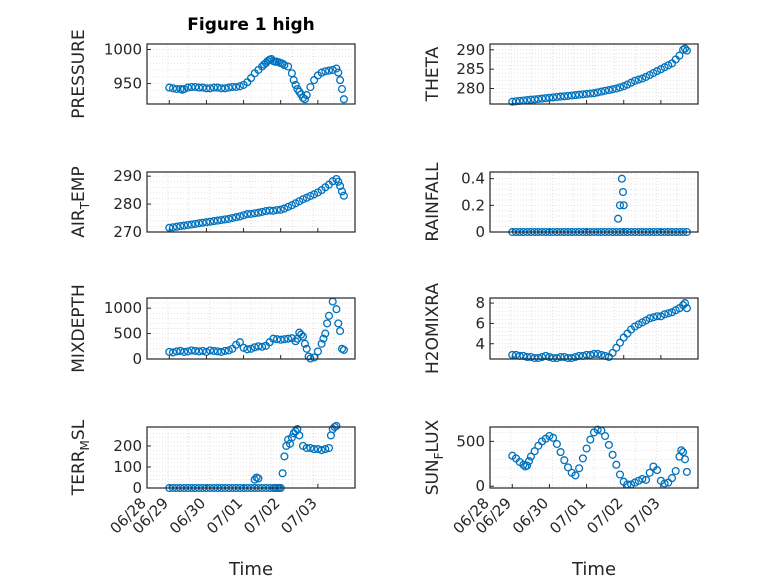  What do you see at coordinates (127, 232) in the screenshot?
I see `y-tick-label: 270` at bounding box center [127, 232].